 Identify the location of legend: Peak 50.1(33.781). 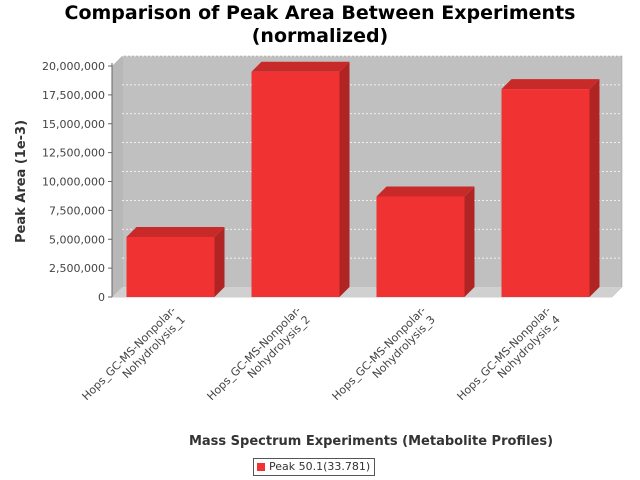
(314, 467).